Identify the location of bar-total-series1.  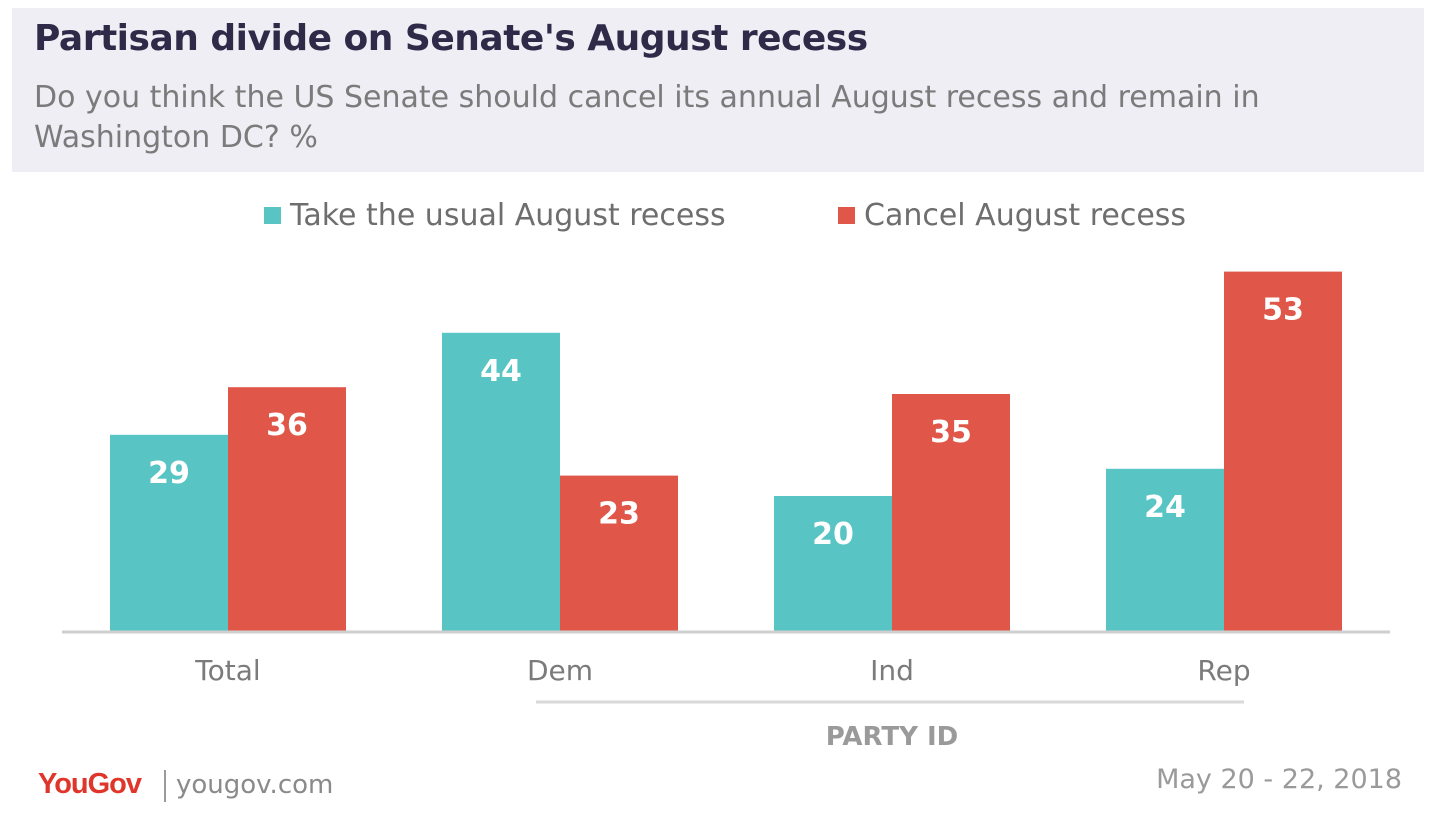
(169, 533).